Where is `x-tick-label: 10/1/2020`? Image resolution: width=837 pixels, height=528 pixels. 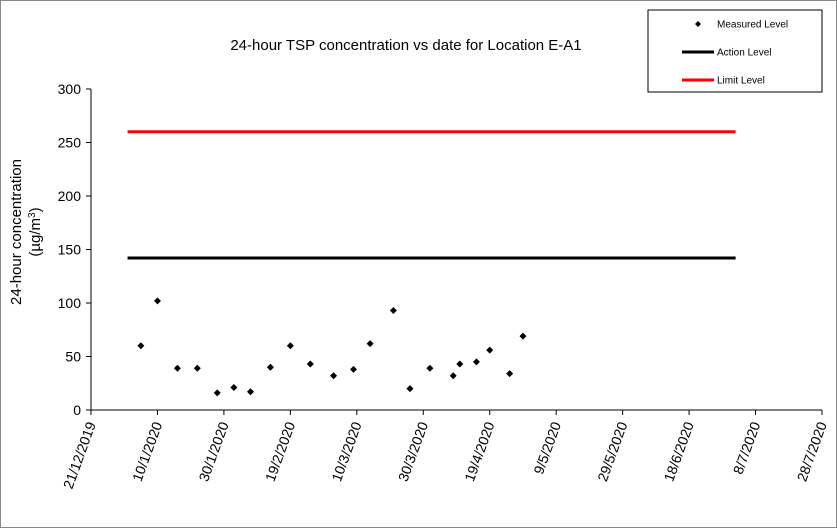
x-tick-label: 10/1/2020 is located at coordinates (147, 451).